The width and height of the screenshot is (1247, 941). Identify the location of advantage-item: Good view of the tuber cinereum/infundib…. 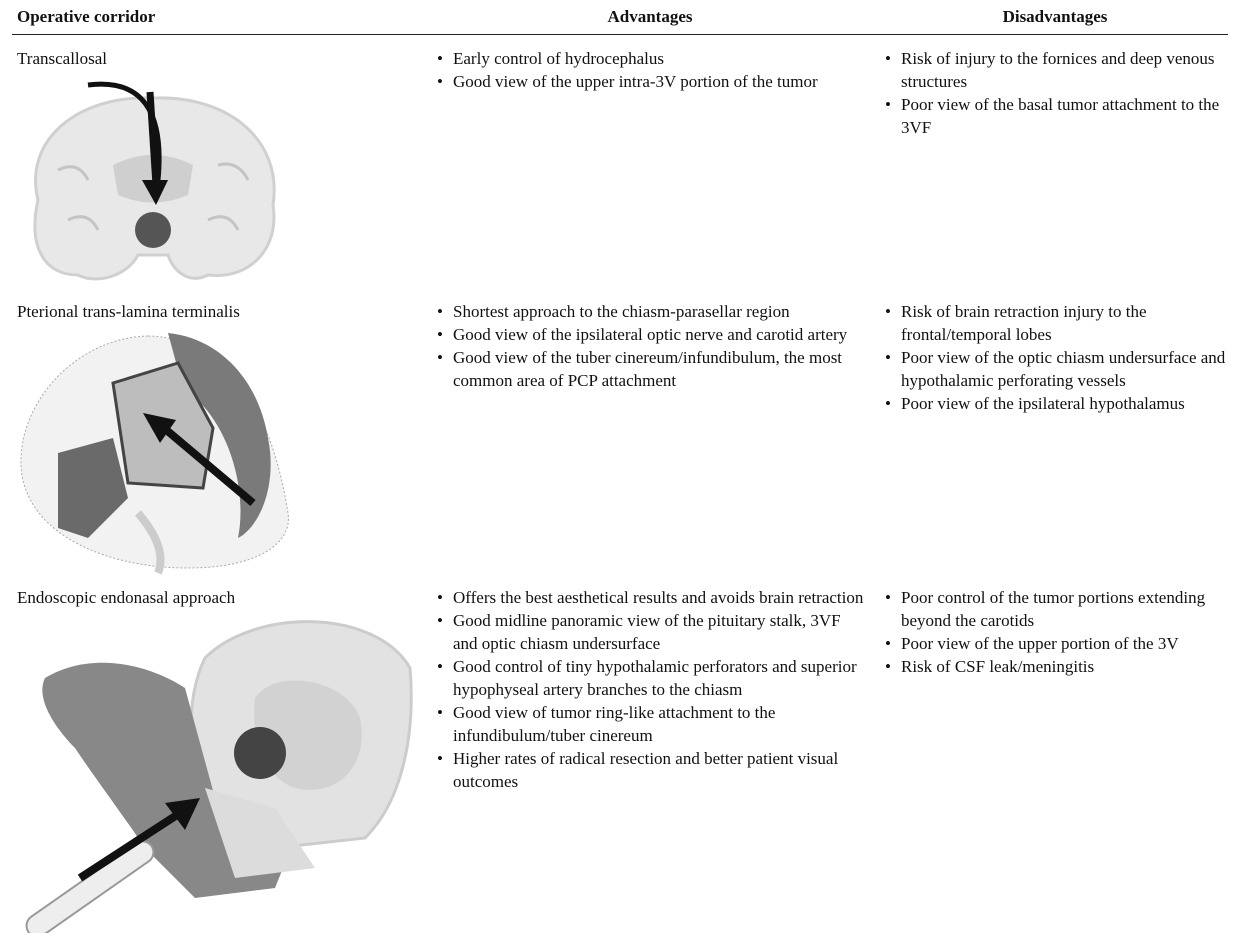
(652, 369).